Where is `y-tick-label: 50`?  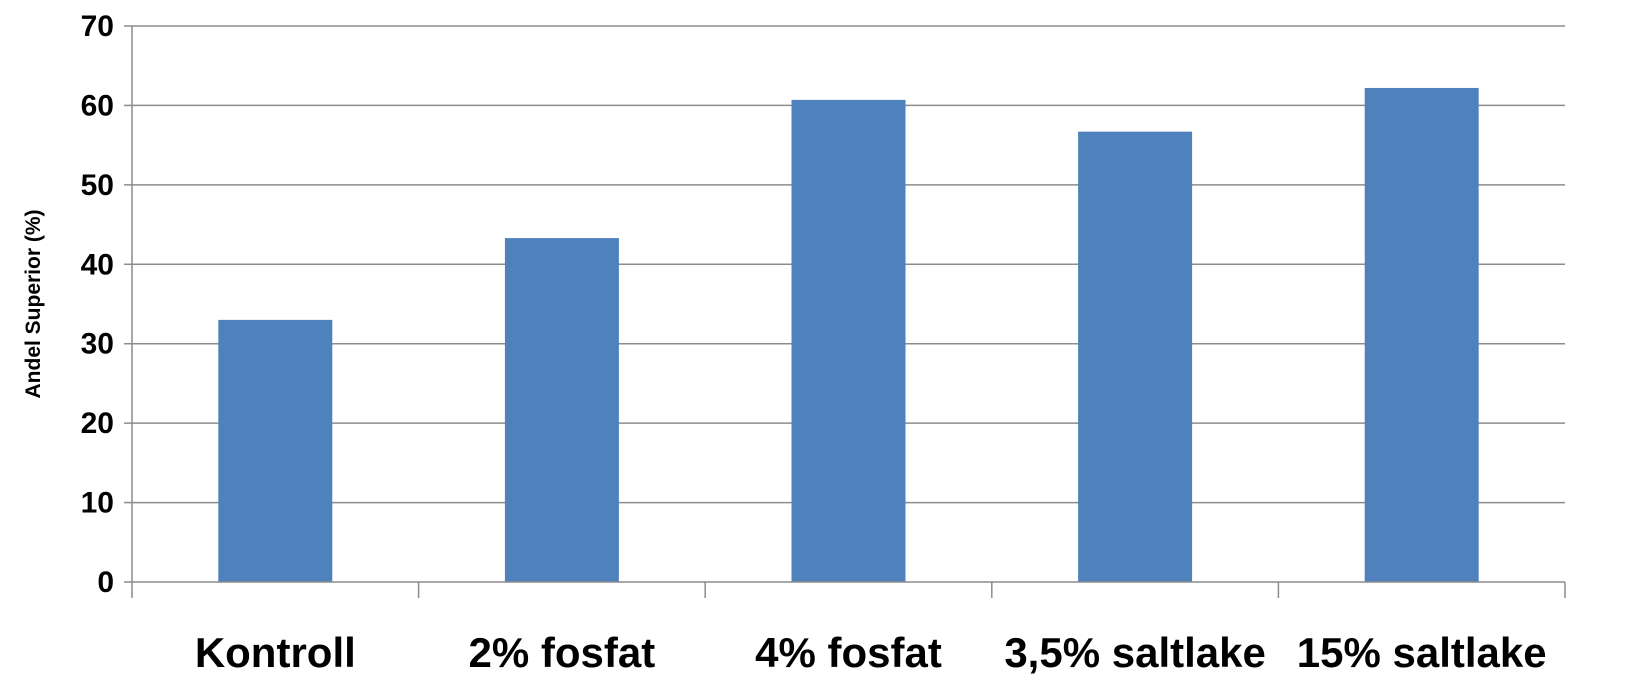
y-tick-label: 50 is located at coordinates (97, 185).